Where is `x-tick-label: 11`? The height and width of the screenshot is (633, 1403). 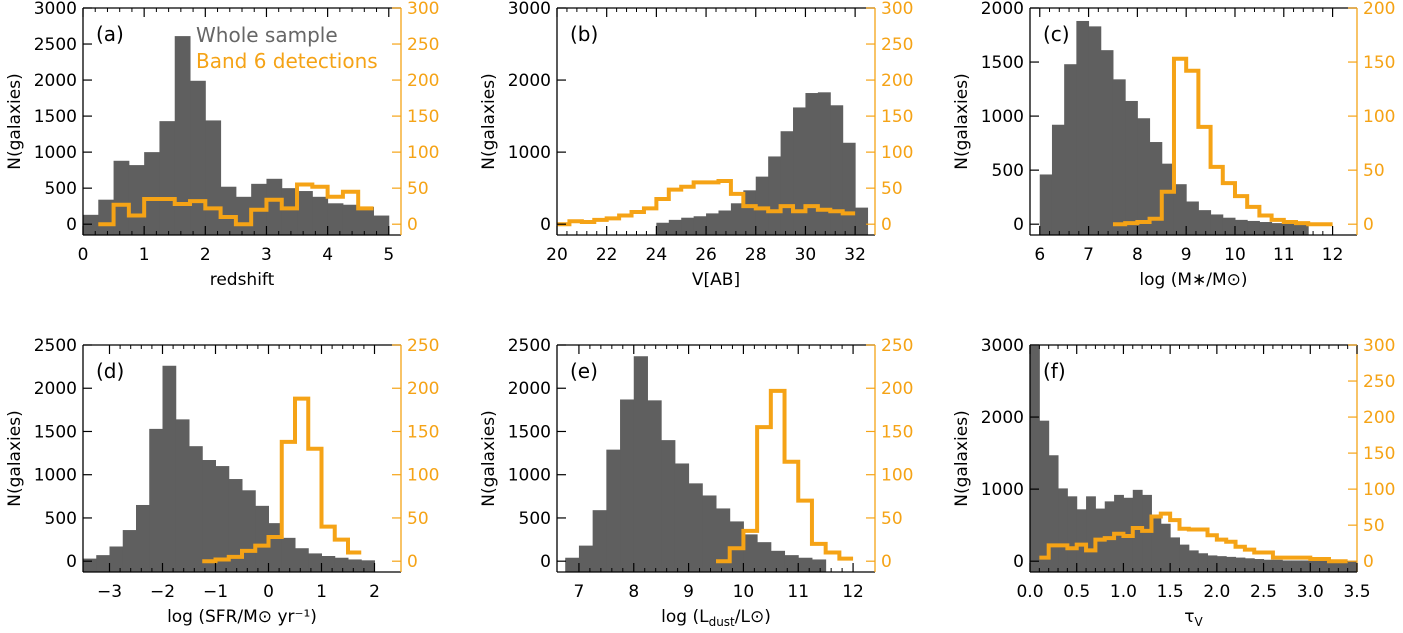
x-tick-label: 11 is located at coordinates (1284, 255).